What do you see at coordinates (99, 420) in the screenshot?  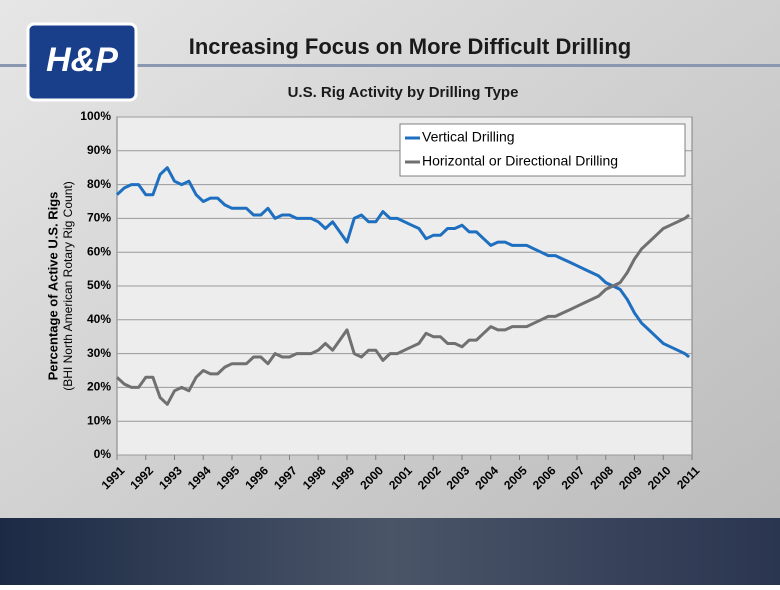 I see `y-tick-label: 10%` at bounding box center [99, 420].